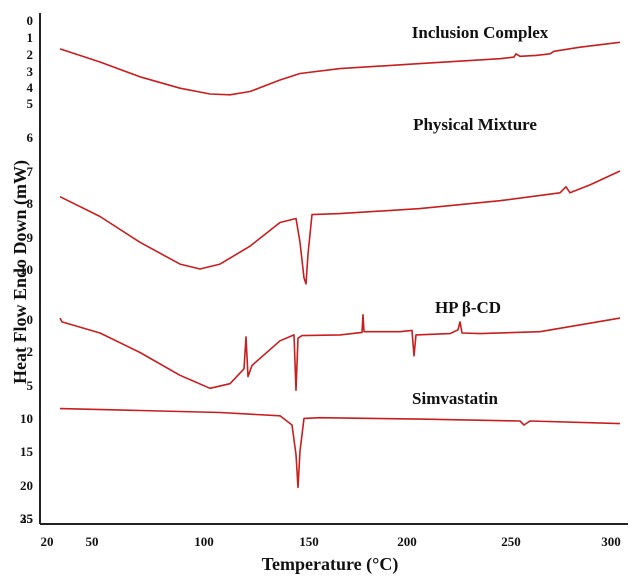 This screenshot has height=578, width=639. What do you see at coordinates (330, 564) in the screenshot?
I see `x-axis-title: Temperature (°C)` at bounding box center [330, 564].